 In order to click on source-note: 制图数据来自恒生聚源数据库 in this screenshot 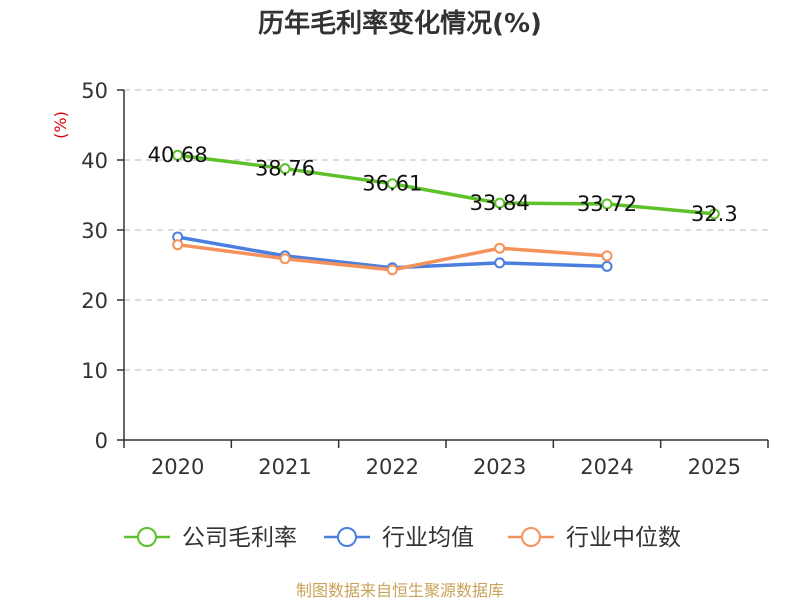, I will do `click(400, 590)`.